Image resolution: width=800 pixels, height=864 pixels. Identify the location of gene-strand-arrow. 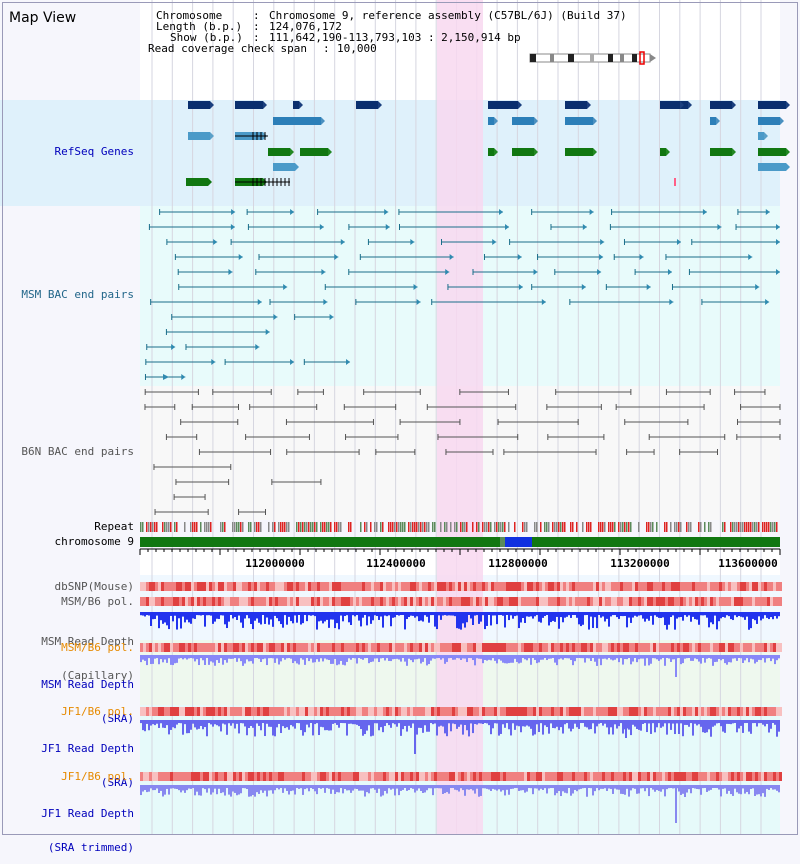
(520, 105).